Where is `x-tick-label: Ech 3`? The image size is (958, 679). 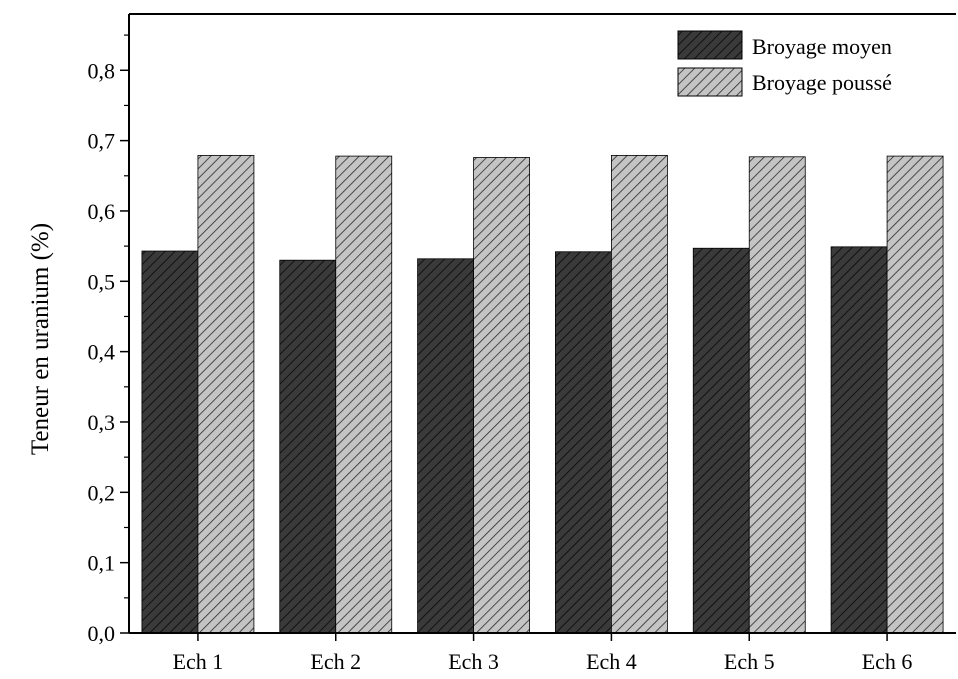
x-tick-label: Ech 3 is located at coordinates (473, 661).